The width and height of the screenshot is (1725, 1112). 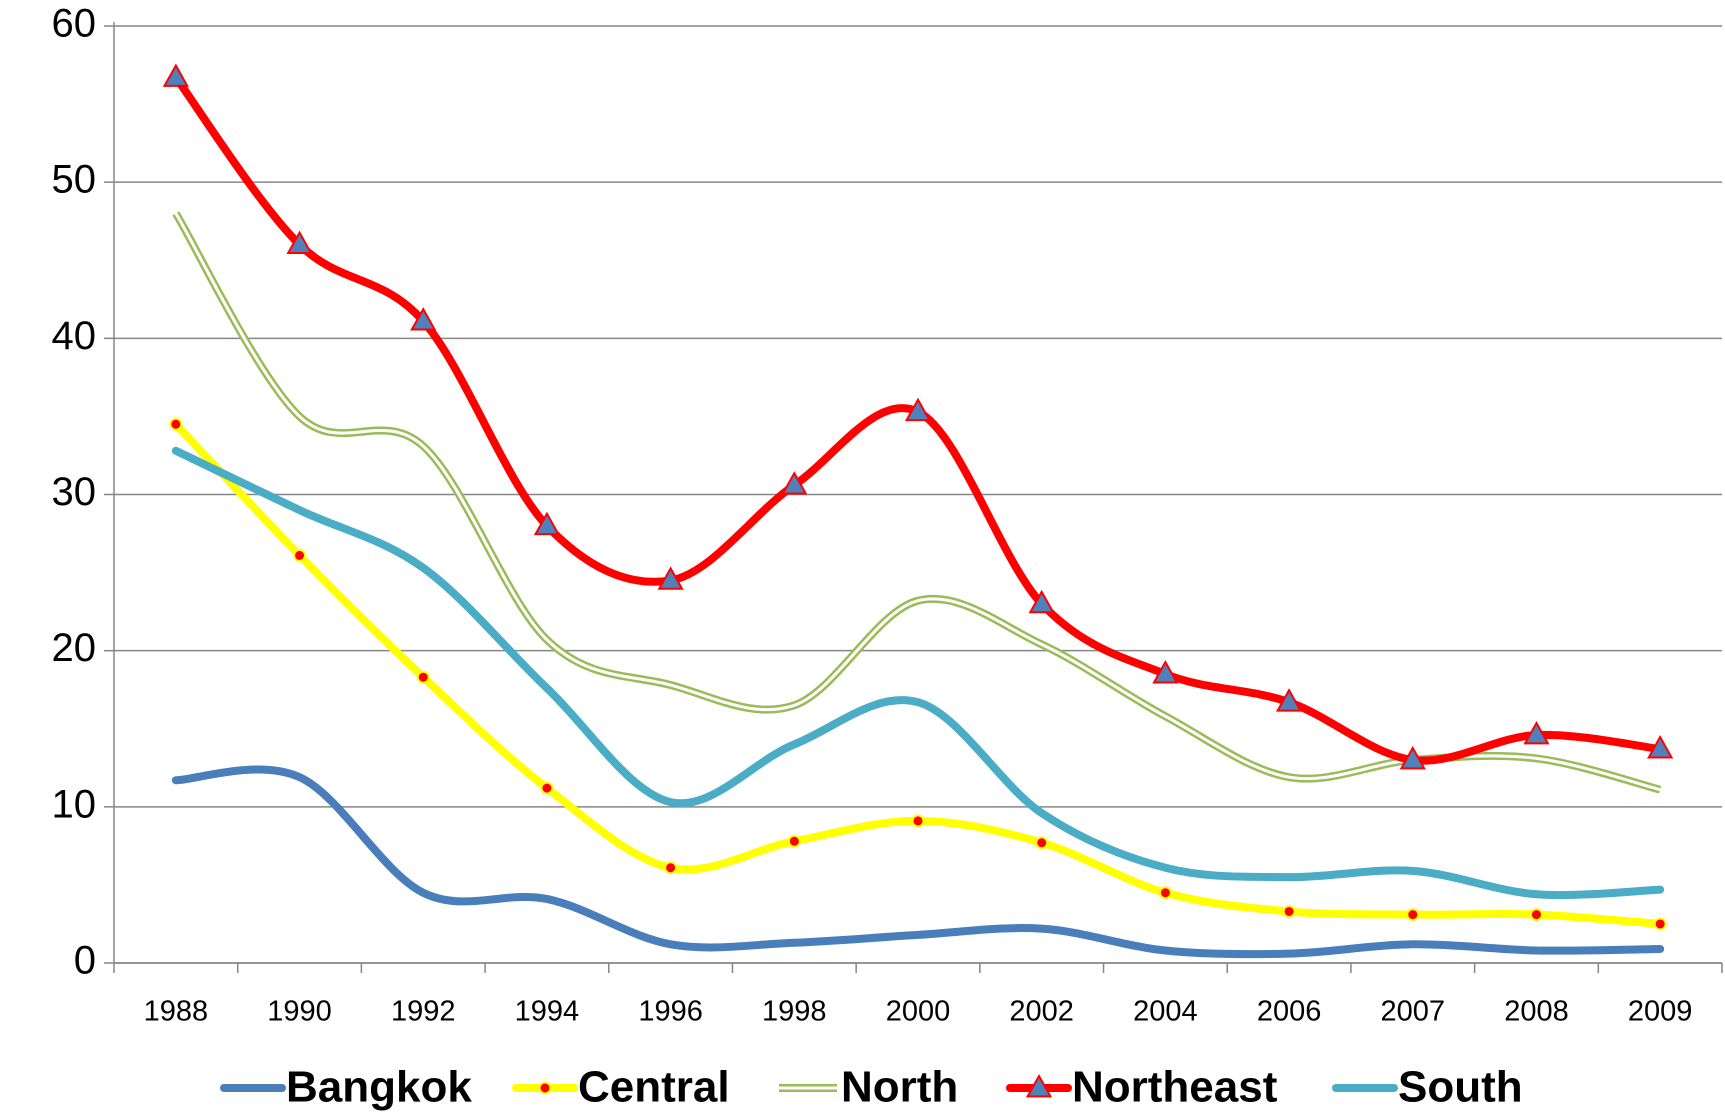 I want to click on legend-item: Central, so click(x=621, y=1087).